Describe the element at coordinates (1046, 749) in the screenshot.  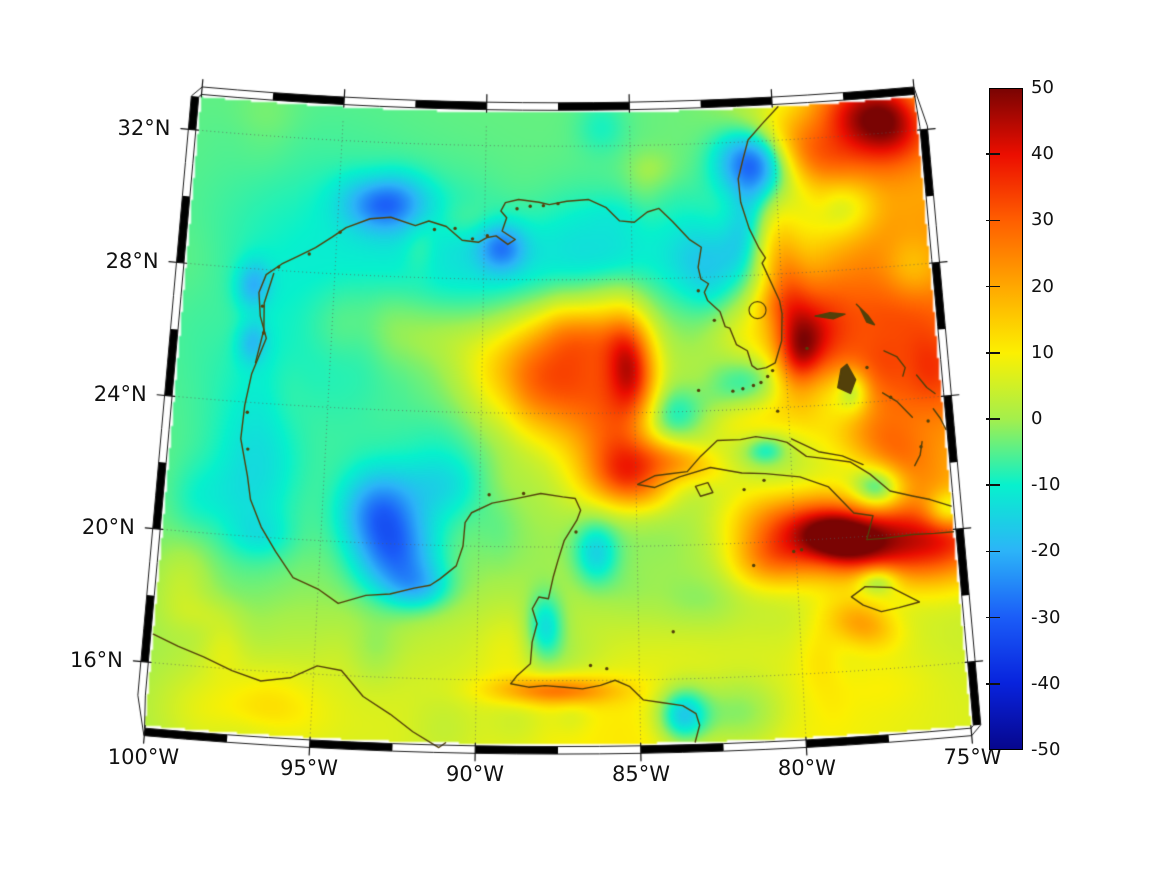
I see `colorbar-tick-label: -50` at that location.